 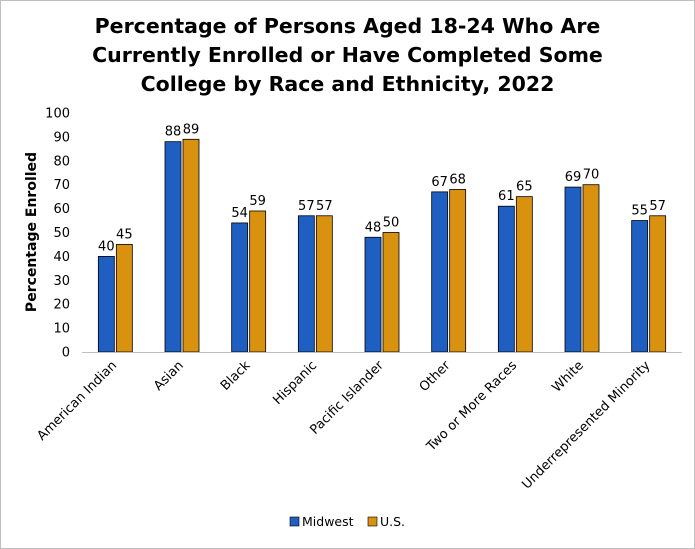 I want to click on legend: Midwest U.S., so click(x=347, y=521).